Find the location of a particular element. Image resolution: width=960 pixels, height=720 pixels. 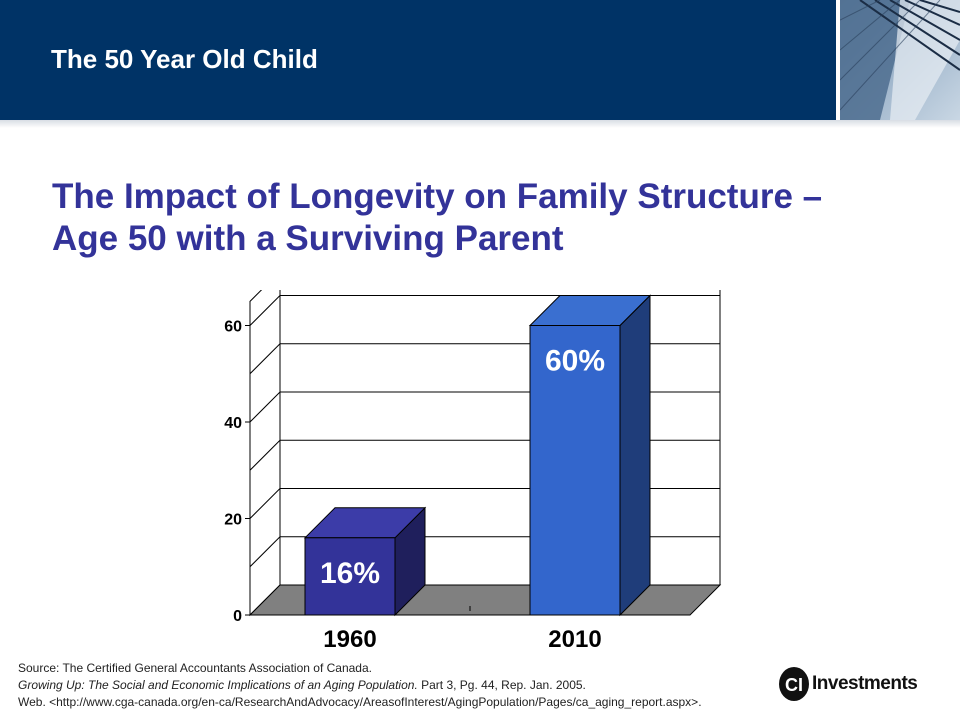

data-label-1960: 16% is located at coordinates (350, 573).